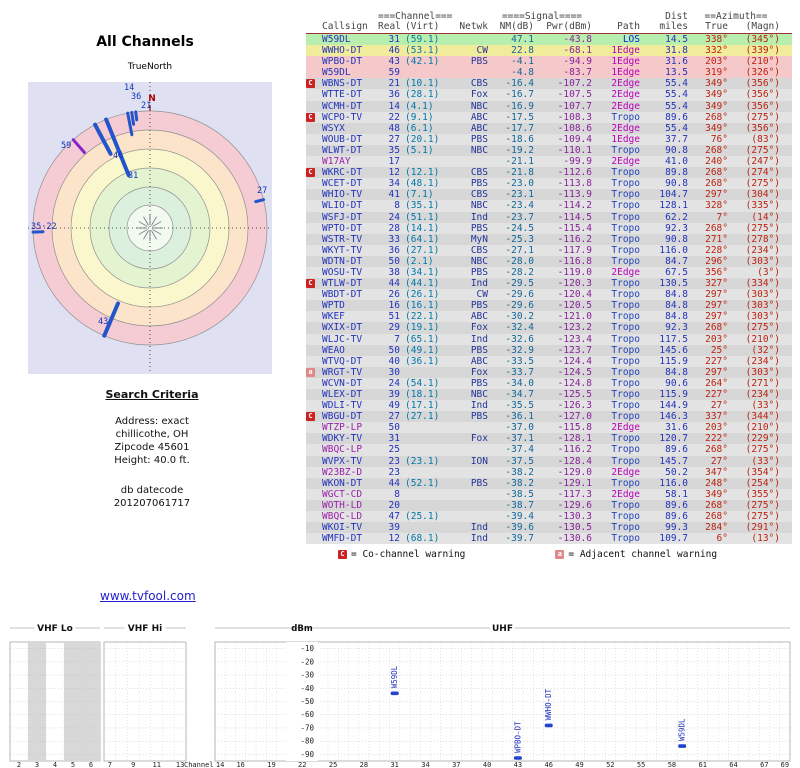 This screenshot has height=768, width=800. What do you see at coordinates (636, 554) in the screenshot?
I see `adjacent-channel-legend: a = Adjacent channel warning` at bounding box center [636, 554].